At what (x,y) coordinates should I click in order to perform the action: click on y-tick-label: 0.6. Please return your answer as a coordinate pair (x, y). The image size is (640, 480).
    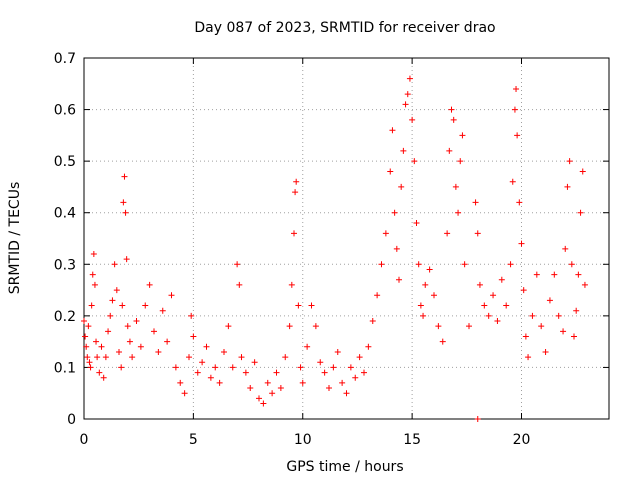
    Looking at the image, I should click on (65, 111).